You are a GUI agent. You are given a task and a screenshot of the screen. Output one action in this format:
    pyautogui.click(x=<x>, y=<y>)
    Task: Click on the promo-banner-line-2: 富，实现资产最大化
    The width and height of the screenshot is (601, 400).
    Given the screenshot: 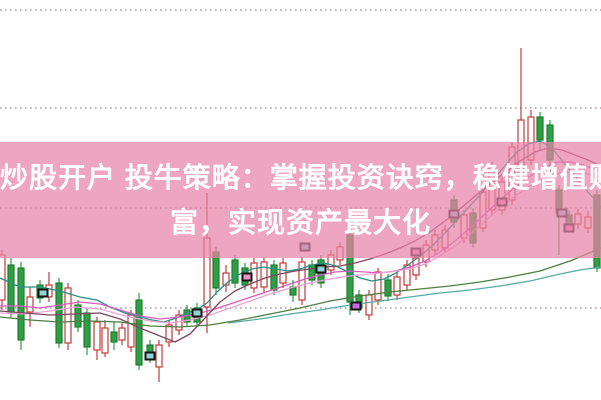 What is the action you would take?
    pyautogui.click(x=300, y=222)
    